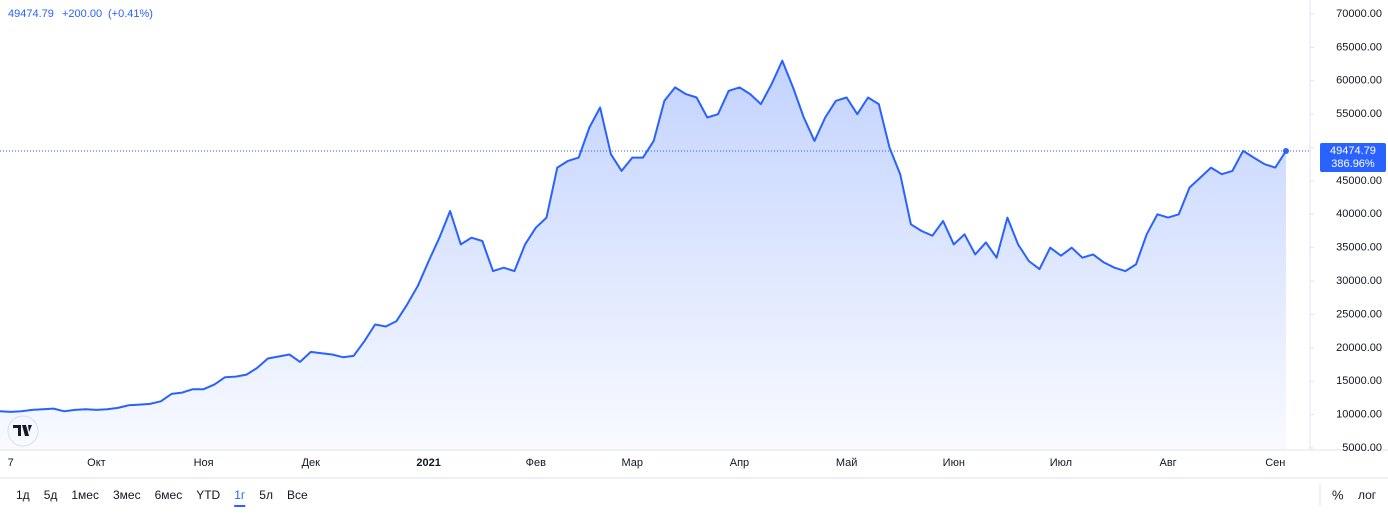 Image resolution: width=1388 pixels, height=515 pixels. I want to click on range-button: 5д, so click(51, 495).